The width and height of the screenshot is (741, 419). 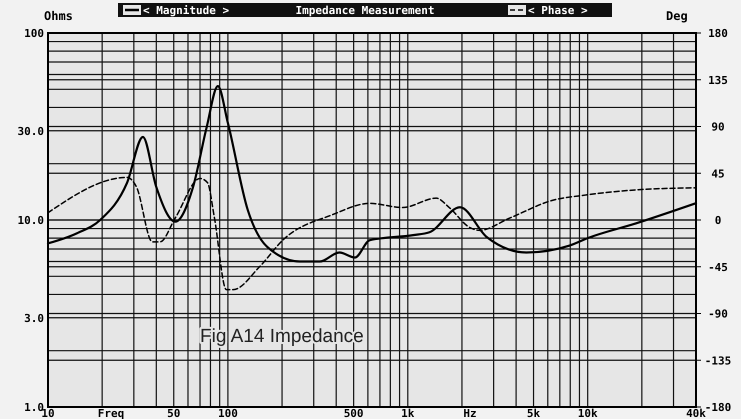 I want to click on y2-axis-title: Deg, so click(x=677, y=16).